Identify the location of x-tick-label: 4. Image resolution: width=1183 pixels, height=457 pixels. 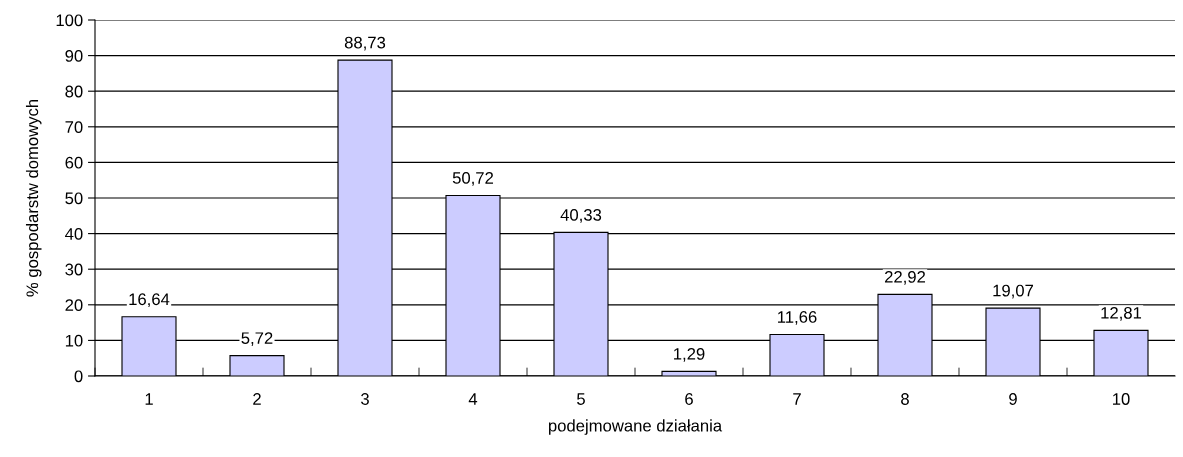
(473, 399).